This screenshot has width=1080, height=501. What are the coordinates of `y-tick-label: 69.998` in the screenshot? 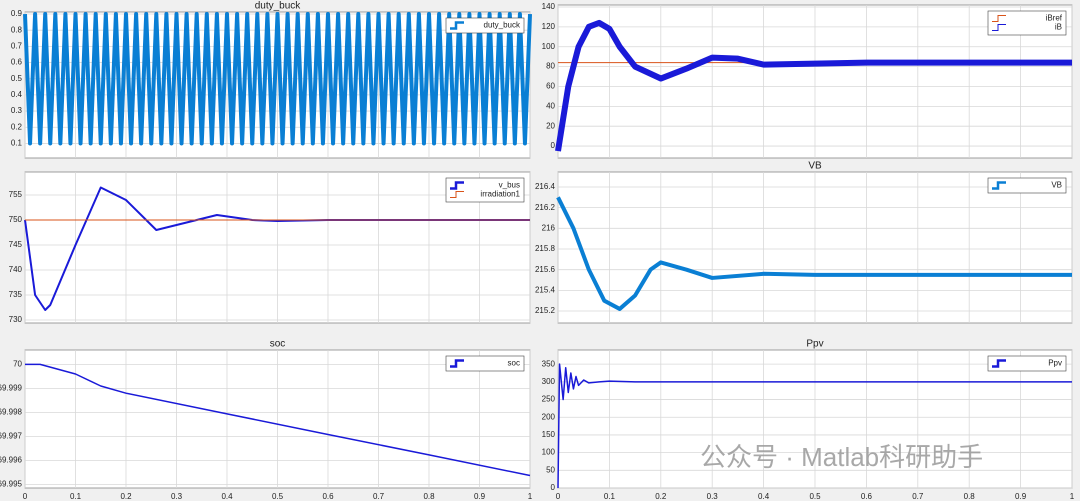 It's located at (11, 412).